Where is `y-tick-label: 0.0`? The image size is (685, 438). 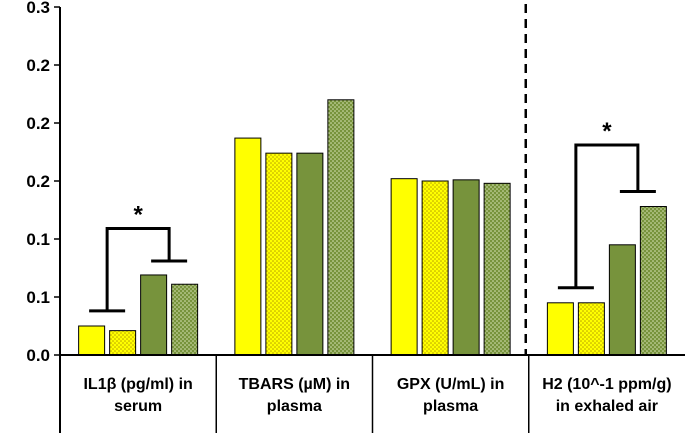
y-tick-label: 0.0 is located at coordinates (38, 355).